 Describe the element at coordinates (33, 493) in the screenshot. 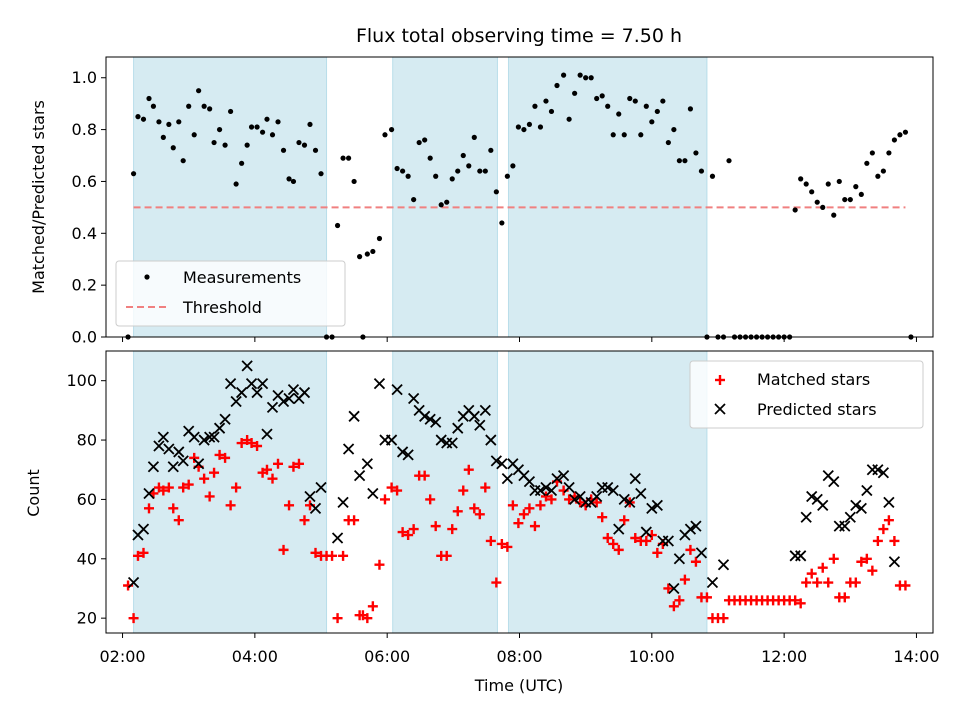

I see `bottom-y-axis-label: Count` at that location.